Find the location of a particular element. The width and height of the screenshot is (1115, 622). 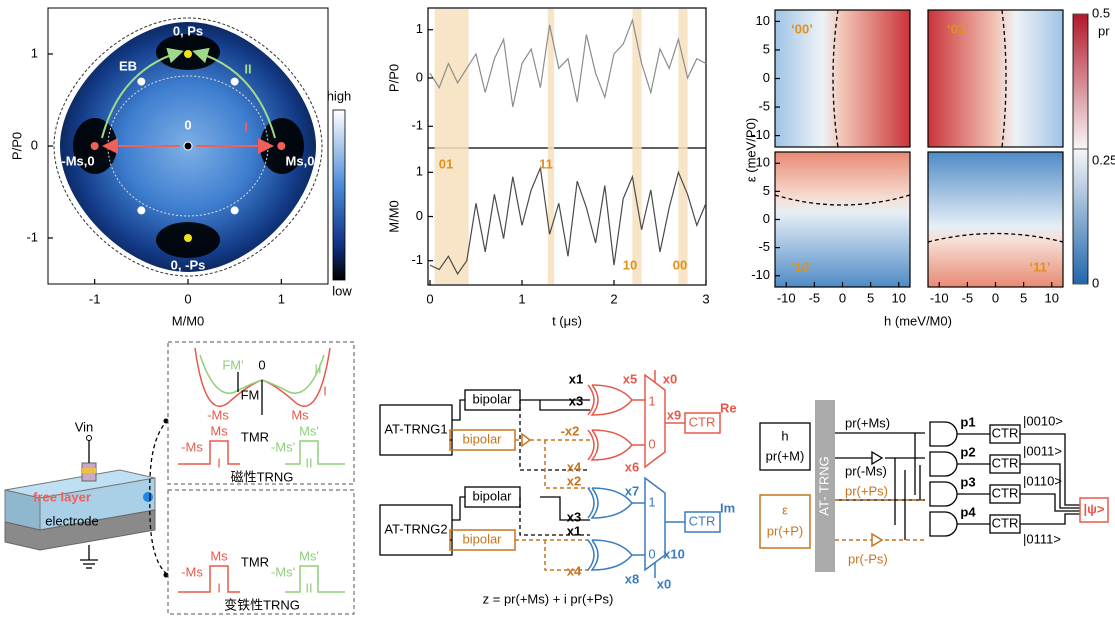

signal: x10 is located at coordinates (674, 553).